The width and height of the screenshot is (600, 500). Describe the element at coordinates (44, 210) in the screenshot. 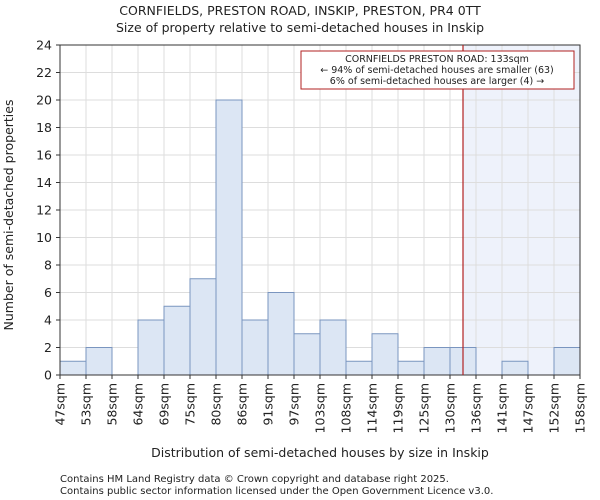

I see `y-tick-label: 12` at that location.